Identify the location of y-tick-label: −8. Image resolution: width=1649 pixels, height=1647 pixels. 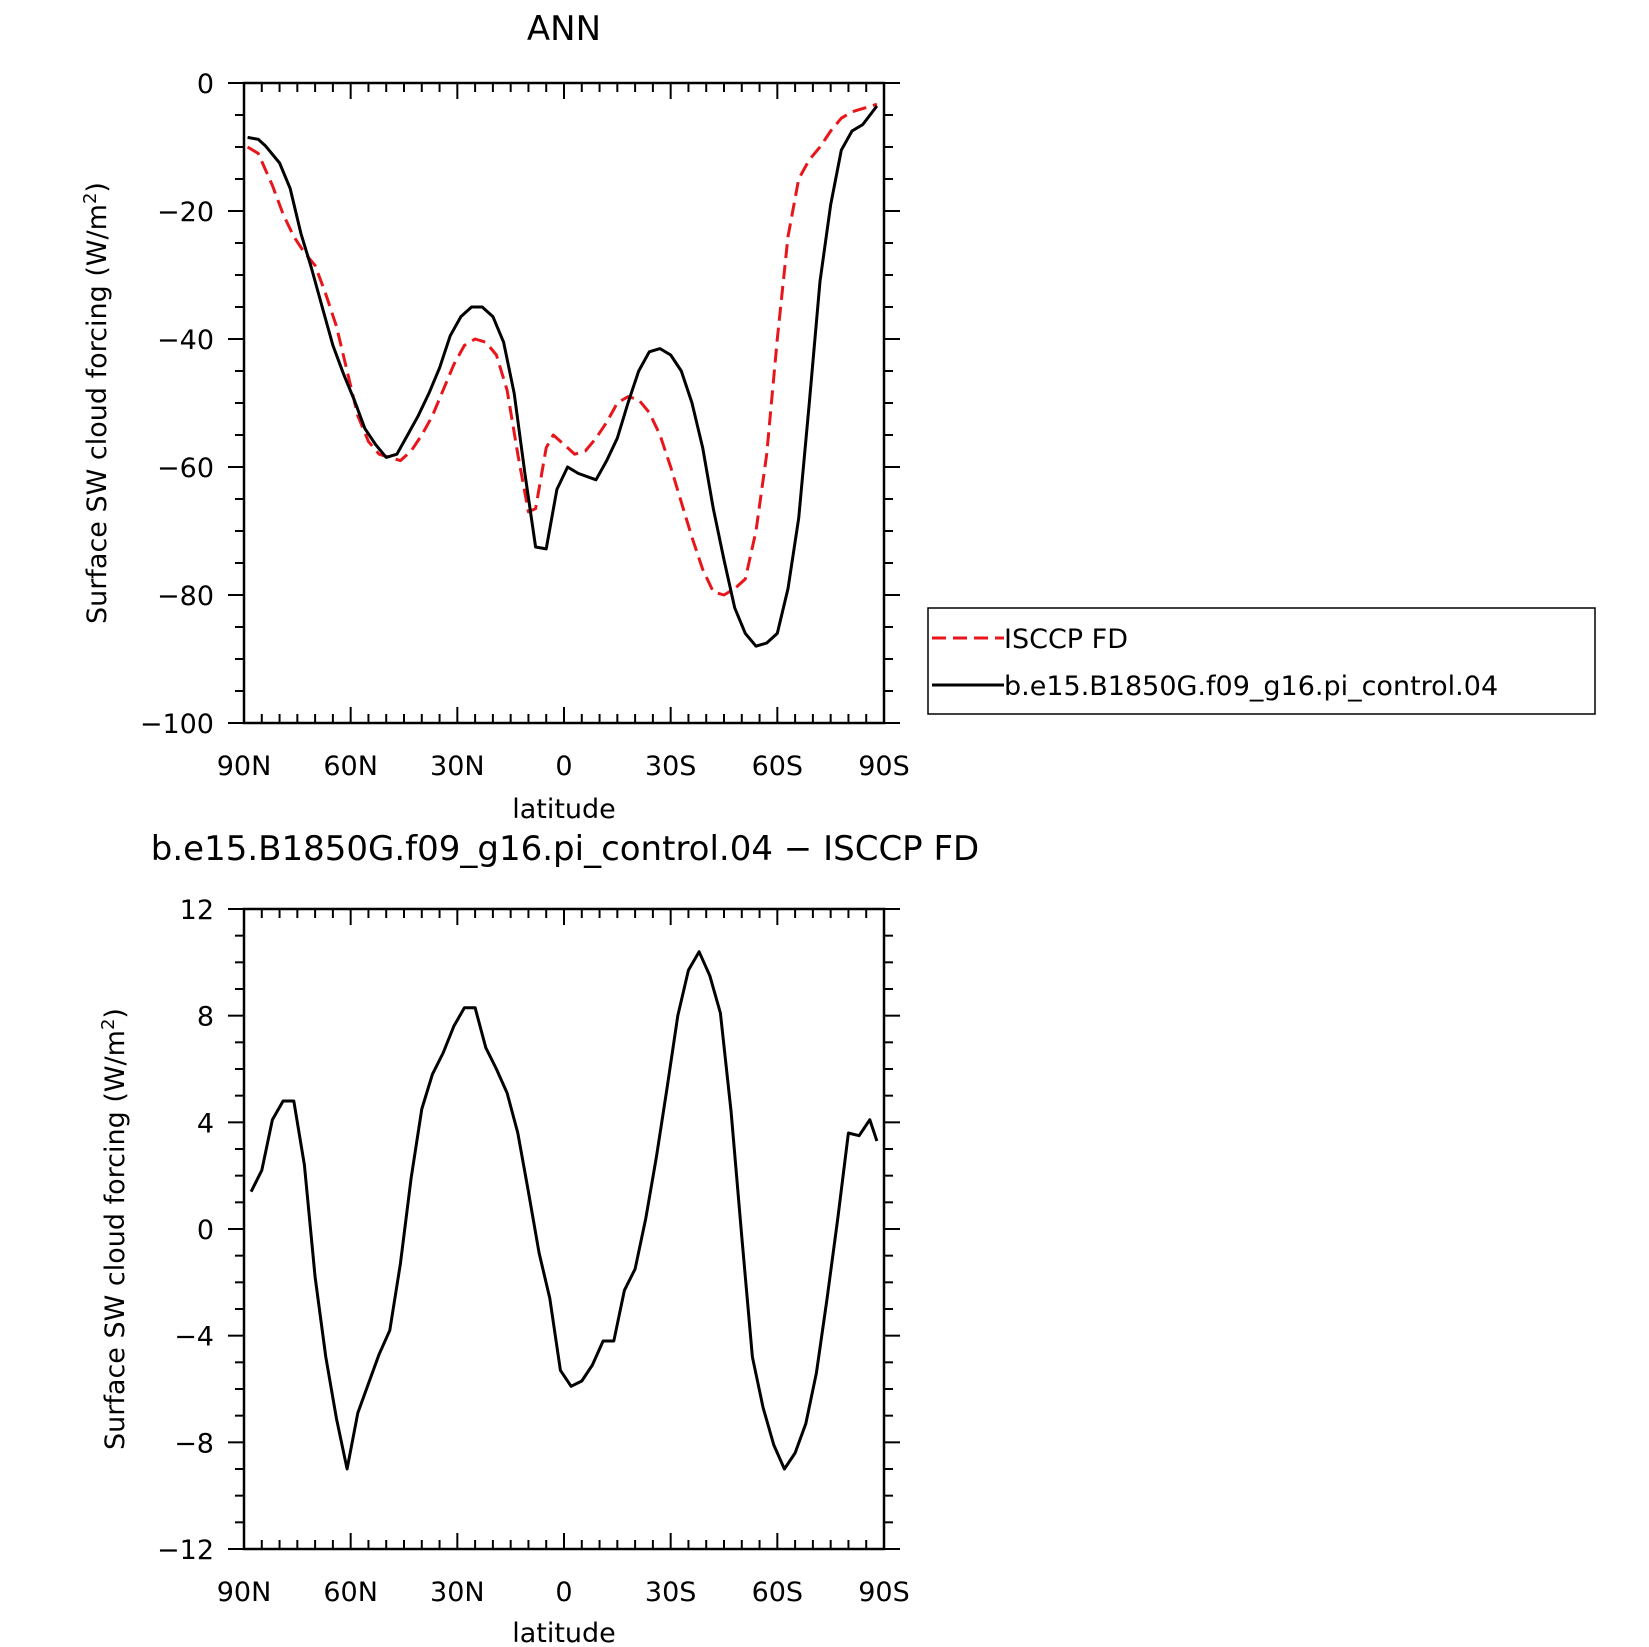
(194, 1443).